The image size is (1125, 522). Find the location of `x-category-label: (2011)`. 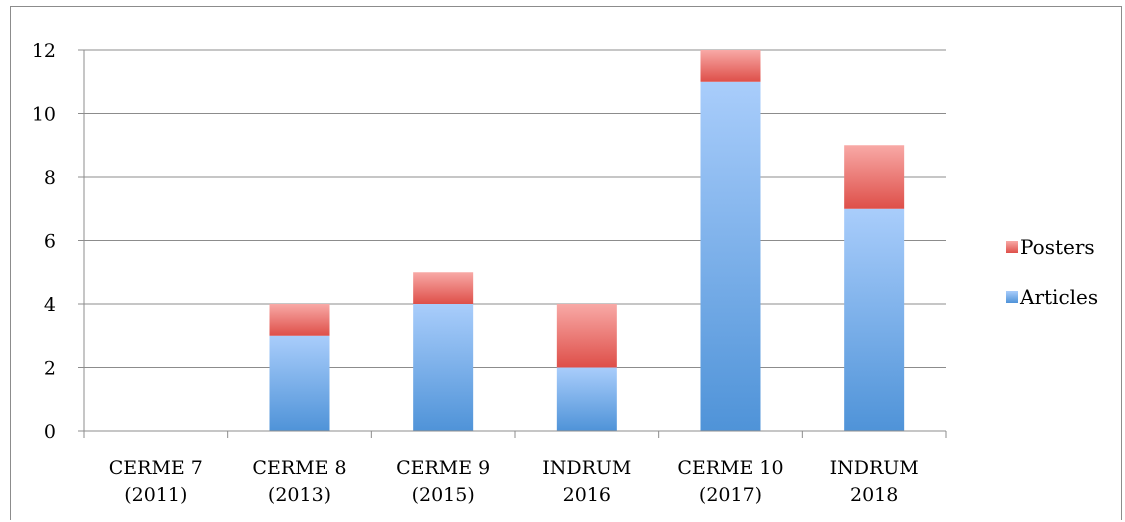

x-category-label: (2011) is located at coordinates (155, 495).